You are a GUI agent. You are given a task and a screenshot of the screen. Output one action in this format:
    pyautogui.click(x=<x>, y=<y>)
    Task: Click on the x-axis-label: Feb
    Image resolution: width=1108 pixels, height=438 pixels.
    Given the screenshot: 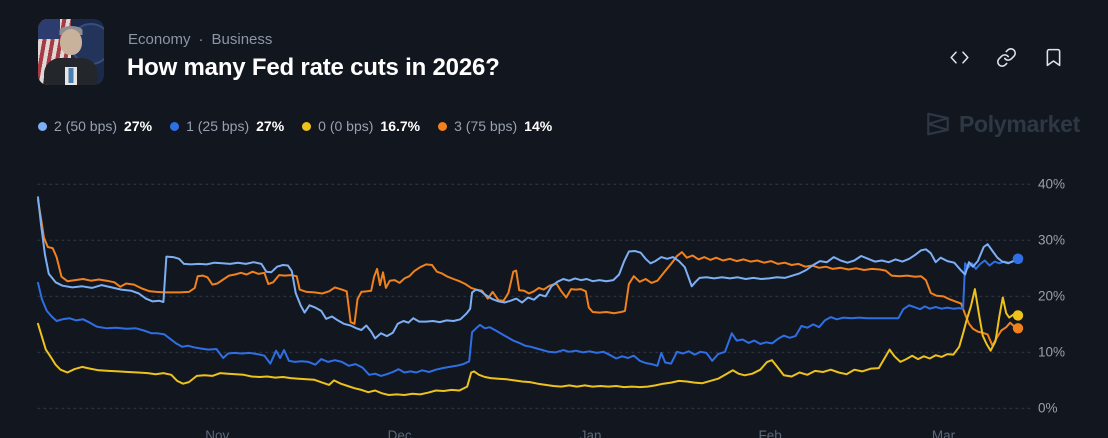 What is the action you would take?
    pyautogui.click(x=770, y=433)
    